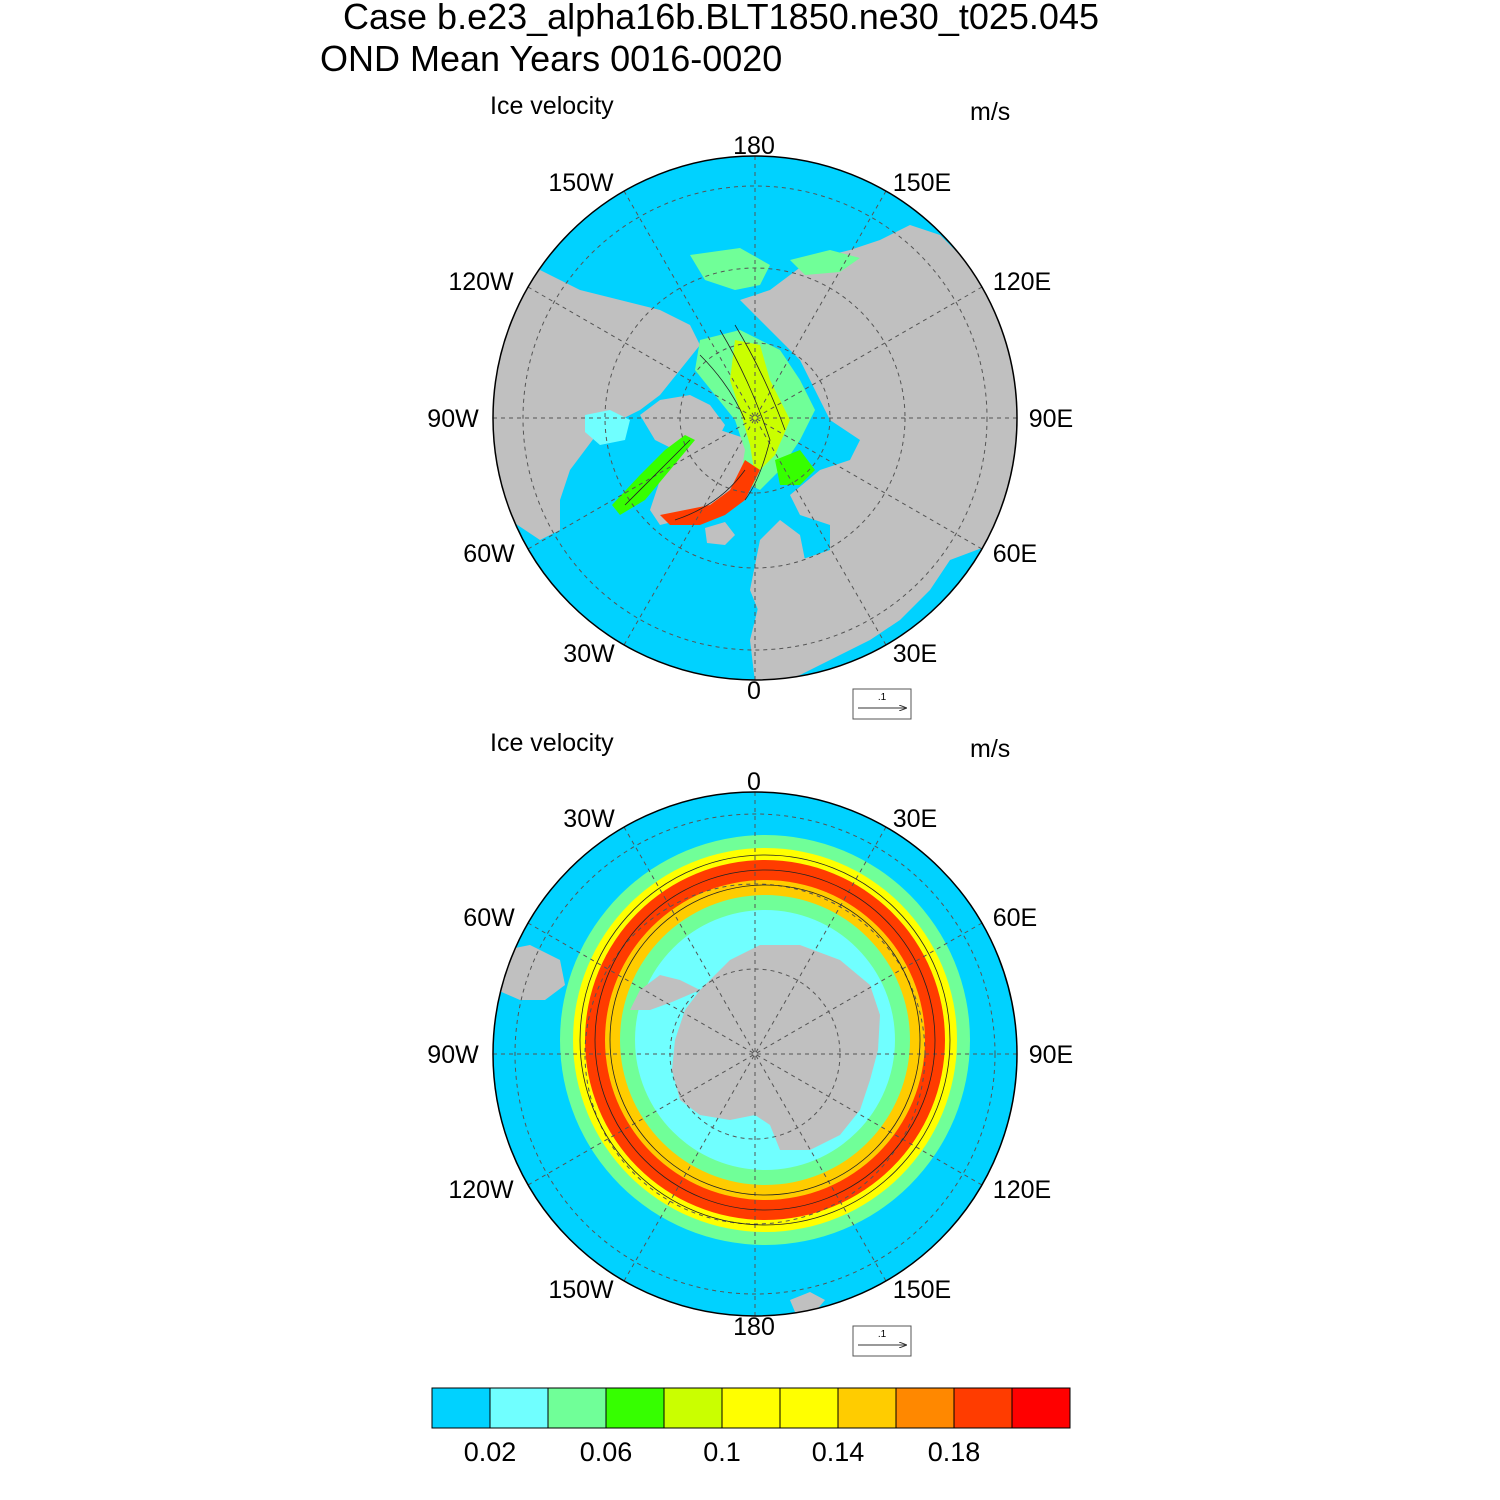 This screenshot has width=1500, height=1500. What do you see at coordinates (552, 106) in the screenshot?
I see `north-panel-title: Ice velocity` at bounding box center [552, 106].